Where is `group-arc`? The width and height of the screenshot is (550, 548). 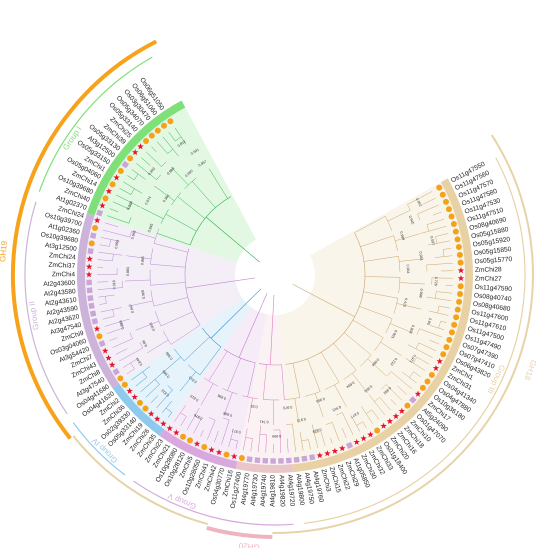
group-arc is located at coordinates (95, 124).